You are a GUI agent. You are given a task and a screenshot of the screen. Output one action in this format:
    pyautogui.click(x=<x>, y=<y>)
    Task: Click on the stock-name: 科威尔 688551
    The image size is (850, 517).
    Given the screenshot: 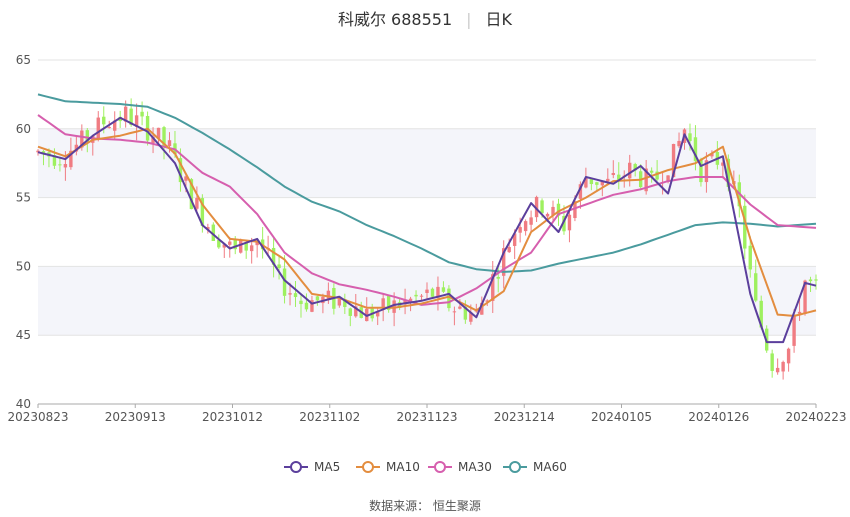 What is the action you would take?
    pyautogui.click(x=395, y=19)
    